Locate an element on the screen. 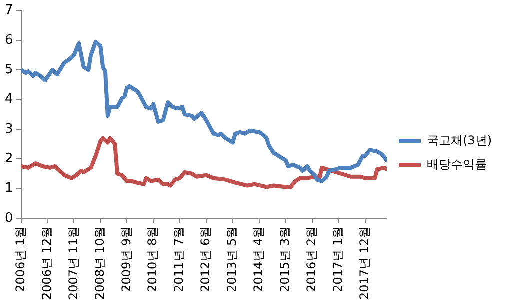 The width and height of the screenshot is (514, 305). legend-label: 배당수익률 is located at coordinates (457, 165).